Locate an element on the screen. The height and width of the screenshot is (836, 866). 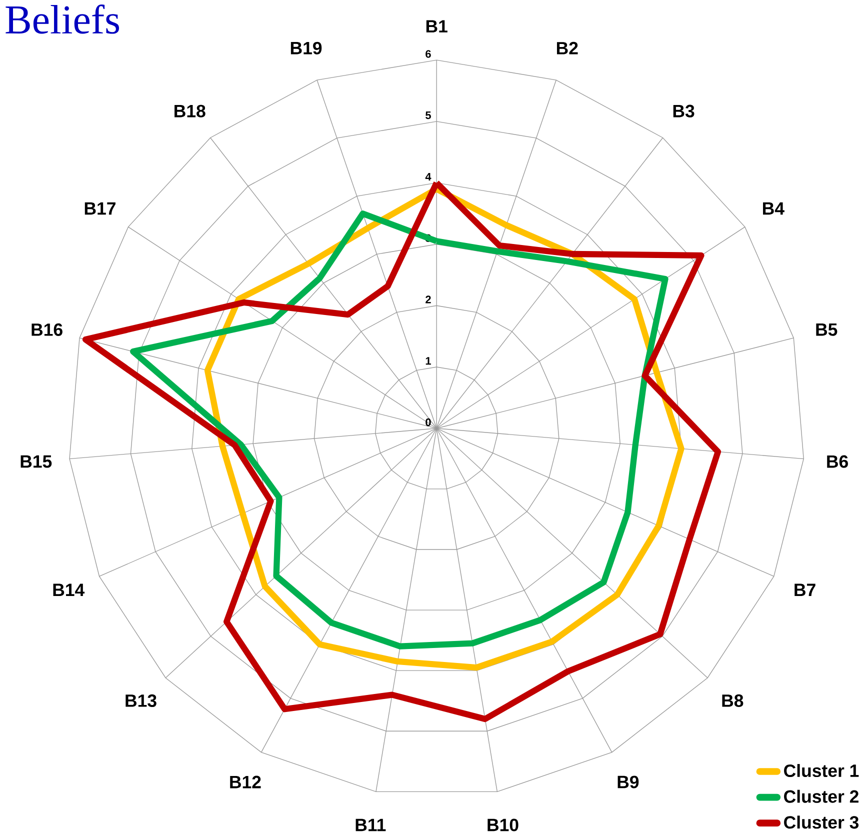
spoke-label: B5 is located at coordinates (827, 330).